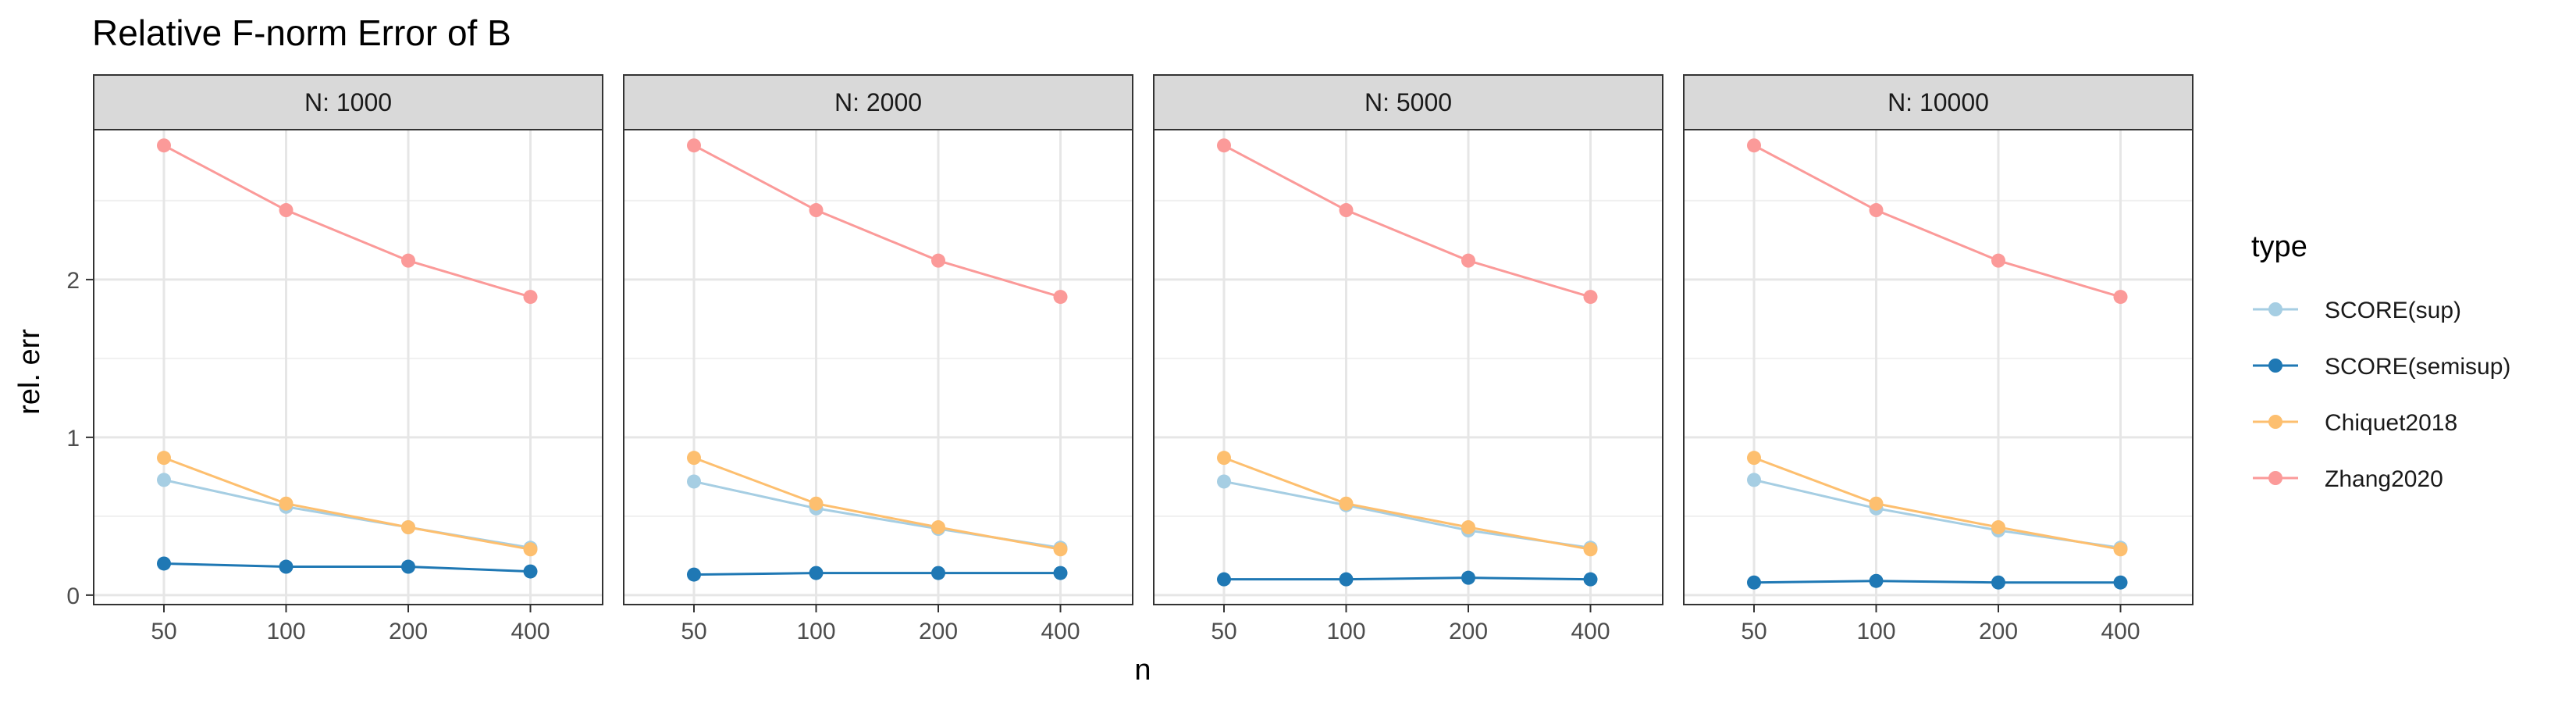 Image resolution: width=2576 pixels, height=703 pixels. I want to click on facet-strip-label: N: 10000, so click(1938, 102).